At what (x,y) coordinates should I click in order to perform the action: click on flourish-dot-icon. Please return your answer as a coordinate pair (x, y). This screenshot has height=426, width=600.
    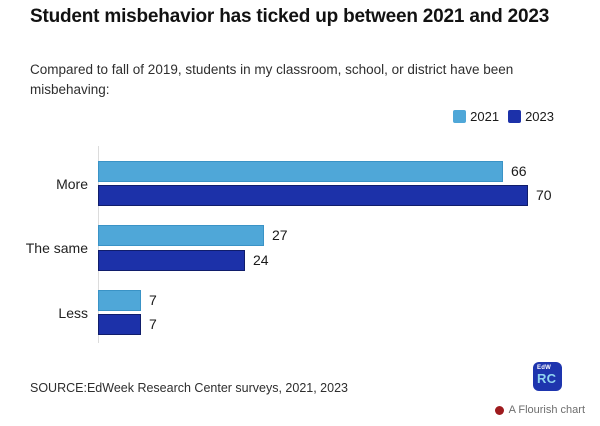
    Looking at the image, I should click on (499, 410).